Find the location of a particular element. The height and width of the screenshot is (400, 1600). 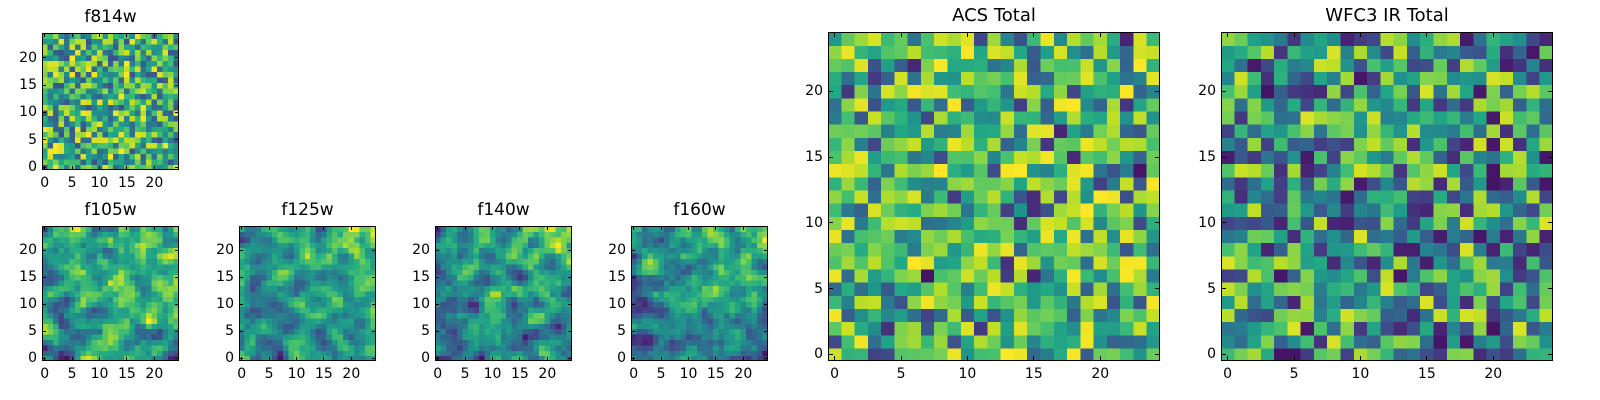

x-tick-label: 20 is located at coordinates (1100, 374).